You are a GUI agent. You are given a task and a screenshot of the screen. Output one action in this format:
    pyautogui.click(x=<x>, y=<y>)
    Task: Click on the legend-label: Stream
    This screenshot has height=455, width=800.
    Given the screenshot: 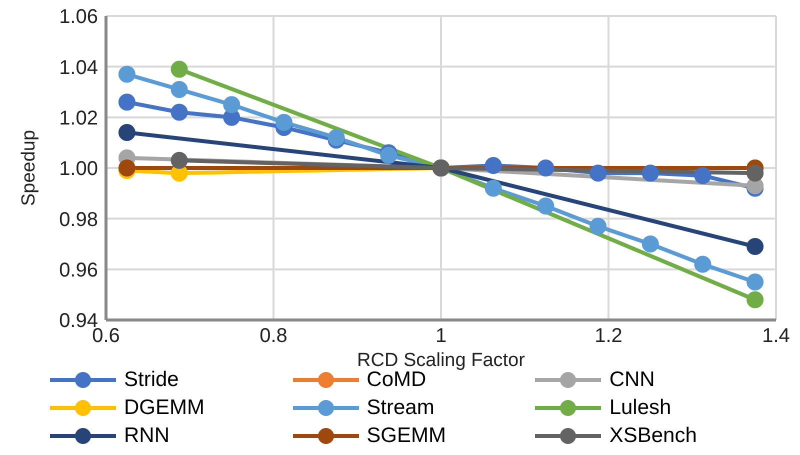 What is the action you would take?
    pyautogui.click(x=400, y=408)
    